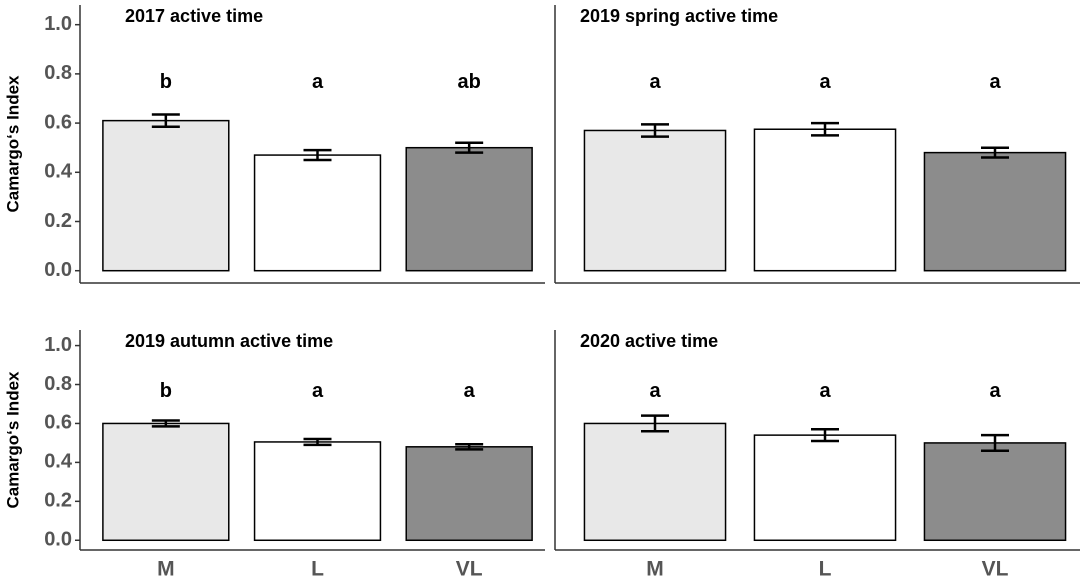 Image resolution: width=1084 pixels, height=583 pixels. I want to click on panel-title: 2020 active time, so click(649, 341).